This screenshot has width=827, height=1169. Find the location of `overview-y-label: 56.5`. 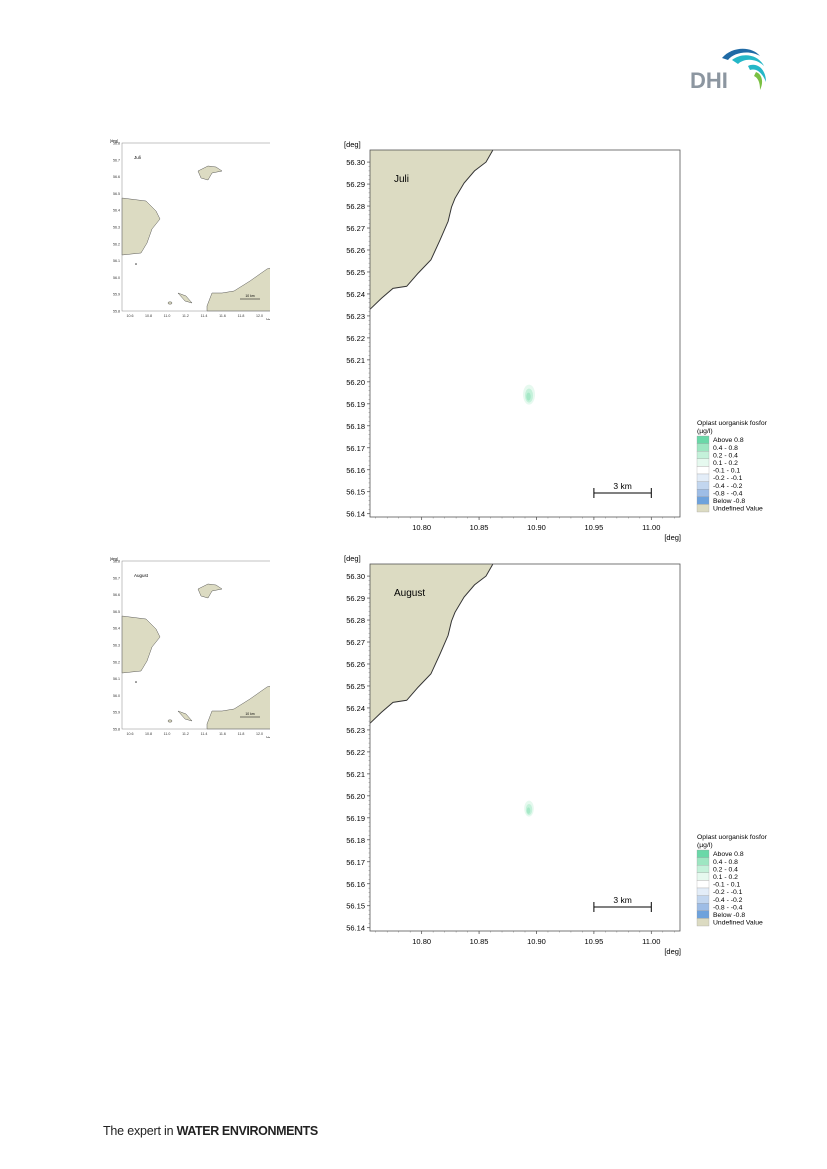

overview-y-label: 56.5 is located at coordinates (116, 194).